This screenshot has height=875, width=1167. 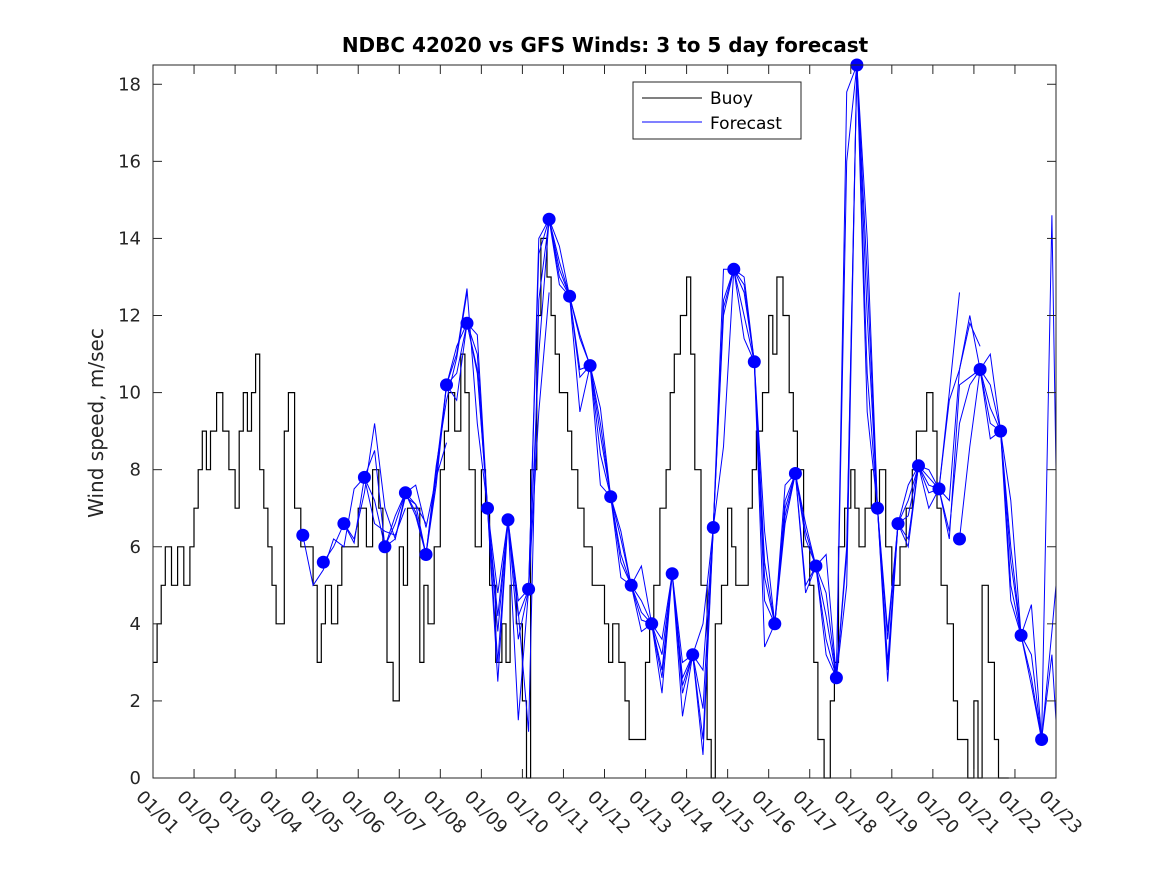 What do you see at coordinates (129, 393) in the screenshot?
I see `y-tick-label-10: 10` at bounding box center [129, 393].